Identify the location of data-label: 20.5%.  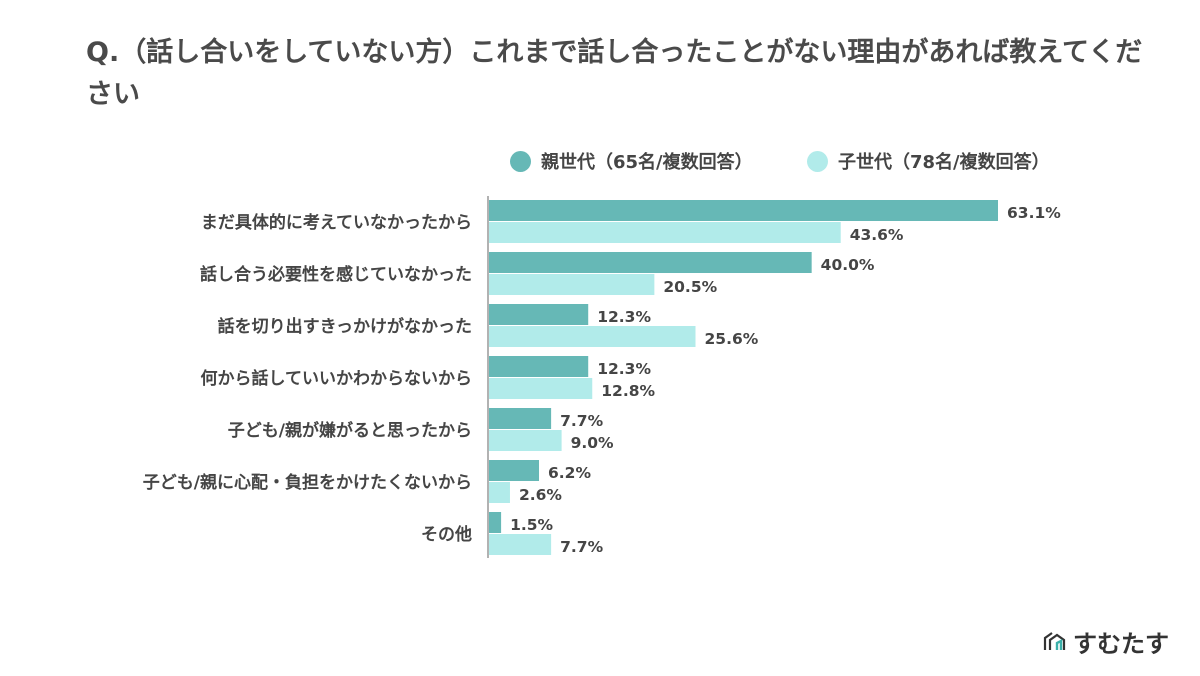
(690, 287).